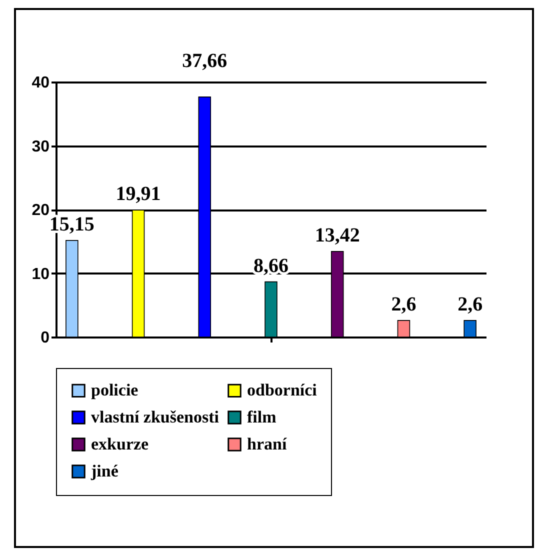 The height and width of the screenshot is (558, 552). I want to click on y-tick-label: 10, so click(41, 274).